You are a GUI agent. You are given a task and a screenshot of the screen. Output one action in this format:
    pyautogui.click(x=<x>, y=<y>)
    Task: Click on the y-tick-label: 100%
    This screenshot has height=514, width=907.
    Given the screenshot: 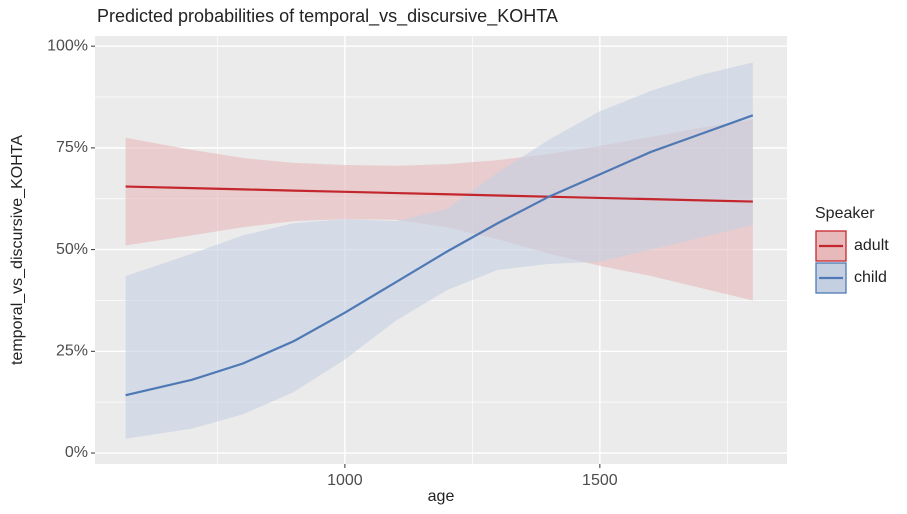 What is the action you would take?
    pyautogui.click(x=67, y=45)
    